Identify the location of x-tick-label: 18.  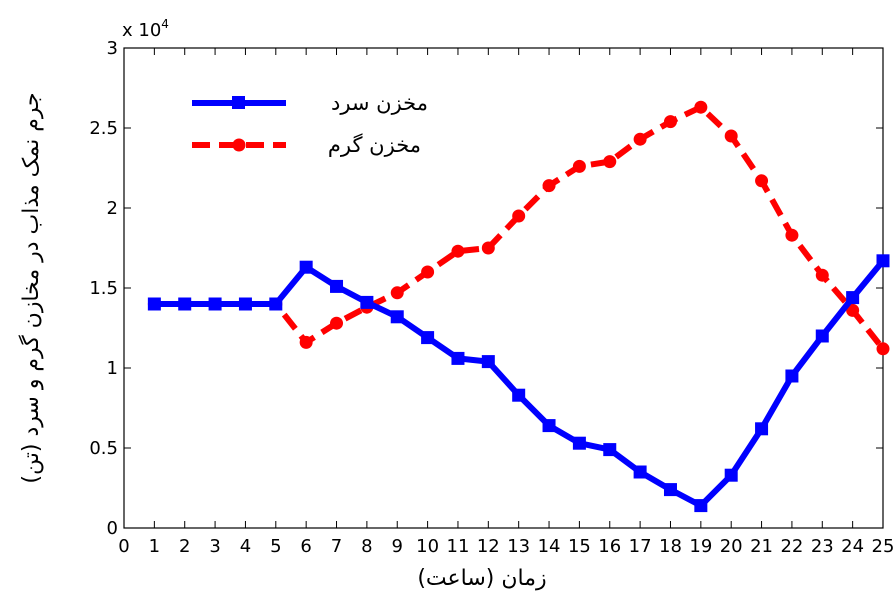
(670, 546).